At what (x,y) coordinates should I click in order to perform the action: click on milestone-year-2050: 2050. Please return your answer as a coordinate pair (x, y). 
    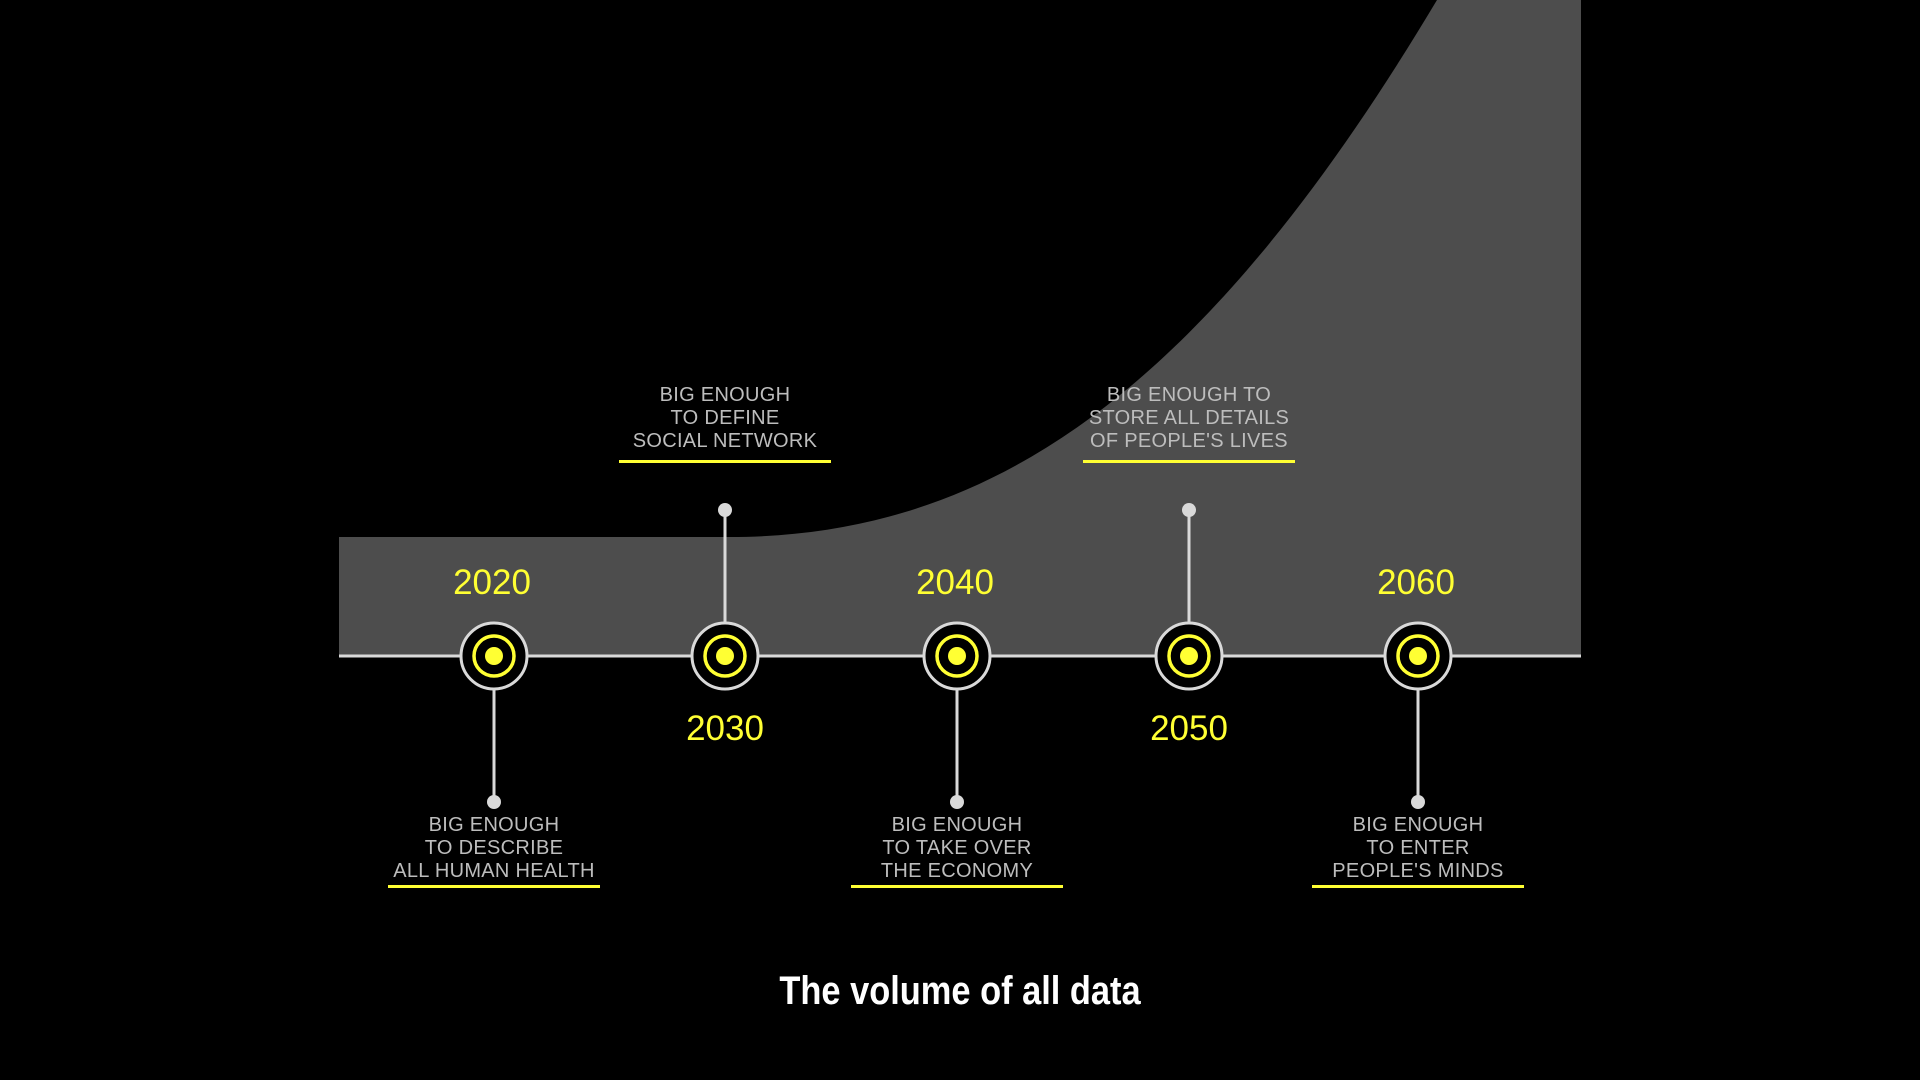
    Looking at the image, I should click on (1189, 728).